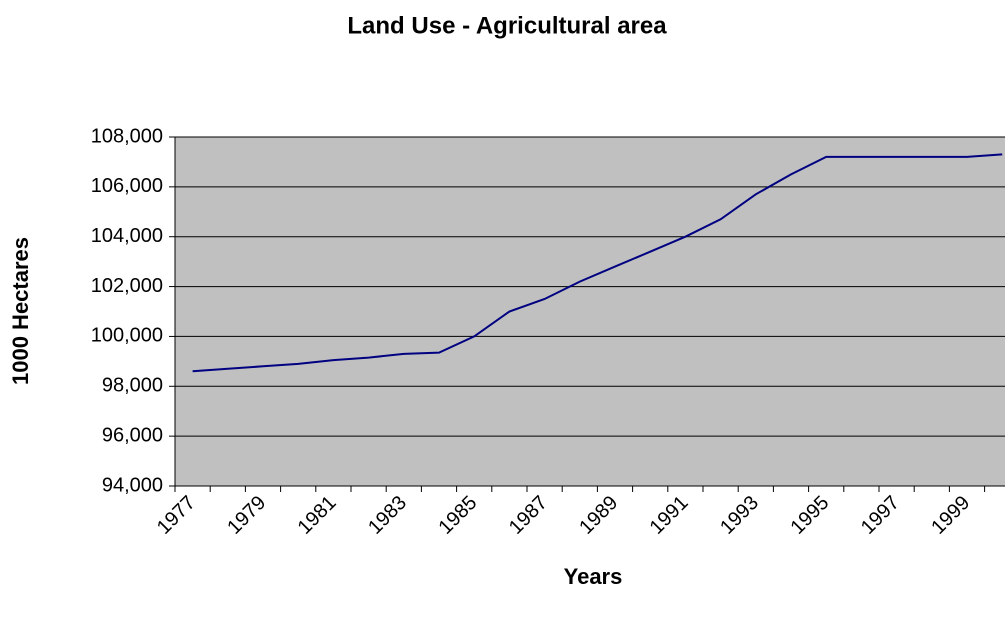  Describe the element at coordinates (176, 515) in the screenshot. I see `x-tick-label: 1977` at that location.